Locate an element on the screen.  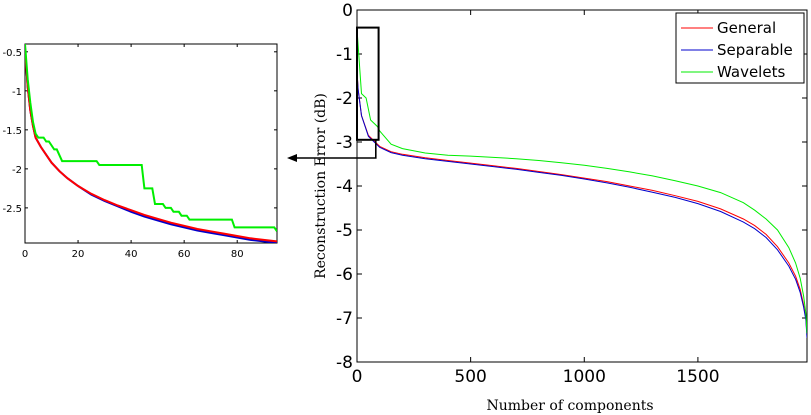
legend-label-separable: Separable is located at coordinates (755, 50).